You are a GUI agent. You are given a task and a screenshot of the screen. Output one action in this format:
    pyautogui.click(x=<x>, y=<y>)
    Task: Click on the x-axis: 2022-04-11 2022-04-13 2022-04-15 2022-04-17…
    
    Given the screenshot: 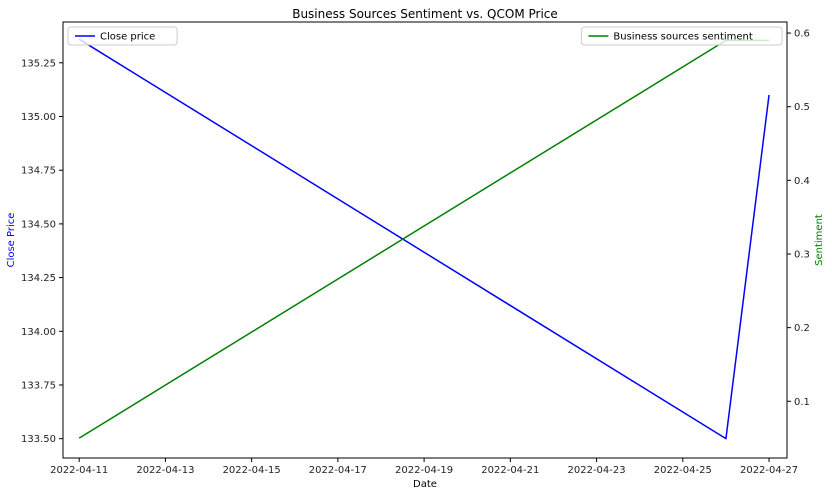 What is the action you would take?
    pyautogui.click(x=424, y=467)
    